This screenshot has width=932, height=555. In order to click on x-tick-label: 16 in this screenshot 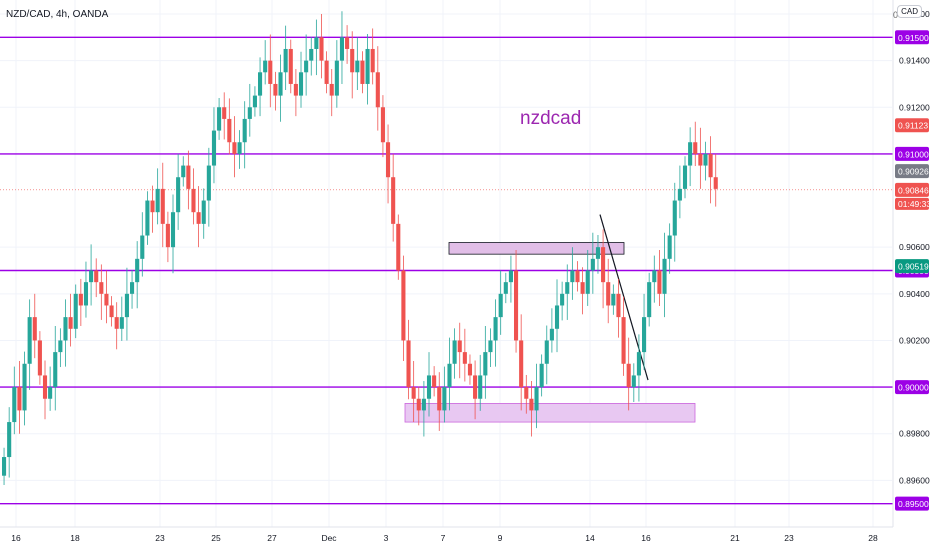, I will do `click(646, 538)`.